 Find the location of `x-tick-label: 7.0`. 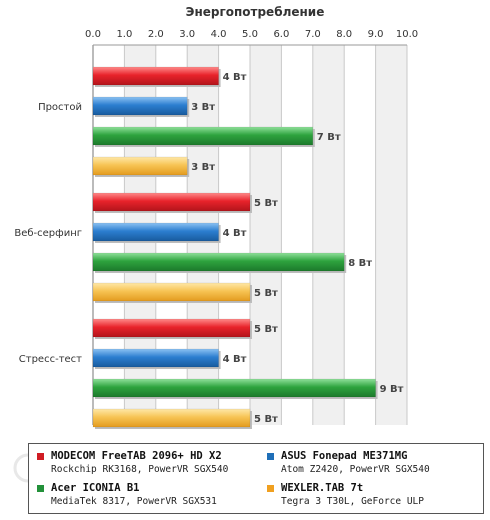

x-tick-label: 7.0 is located at coordinates (313, 34).